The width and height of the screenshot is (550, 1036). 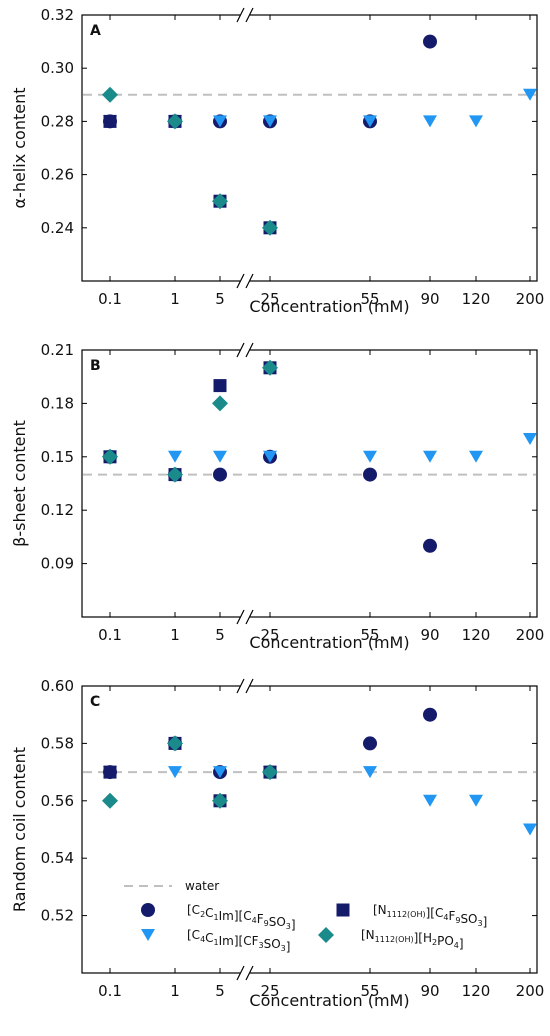 What do you see at coordinates (95, 702) in the screenshot?
I see `panel-letter: C` at bounding box center [95, 702].